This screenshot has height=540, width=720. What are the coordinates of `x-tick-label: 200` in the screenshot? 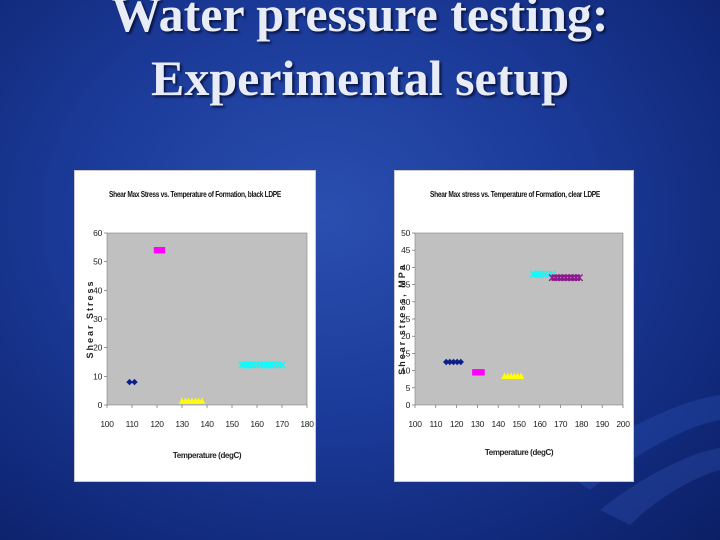 It's located at (623, 424).